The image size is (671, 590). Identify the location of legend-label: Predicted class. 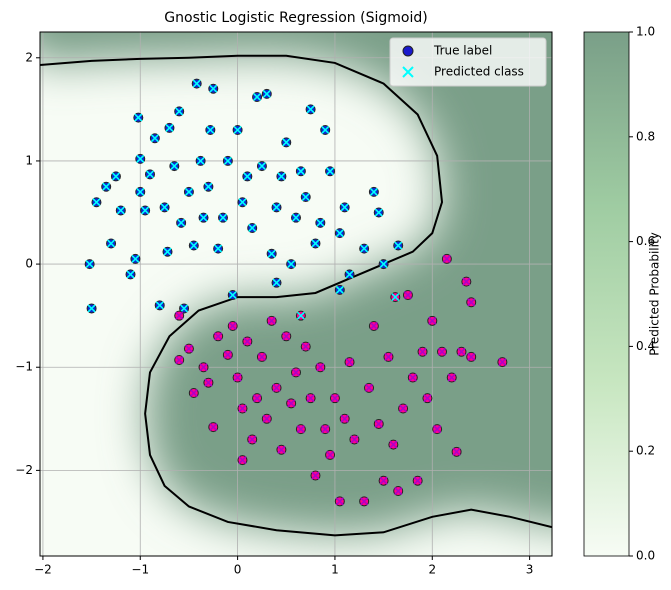
(479, 72).